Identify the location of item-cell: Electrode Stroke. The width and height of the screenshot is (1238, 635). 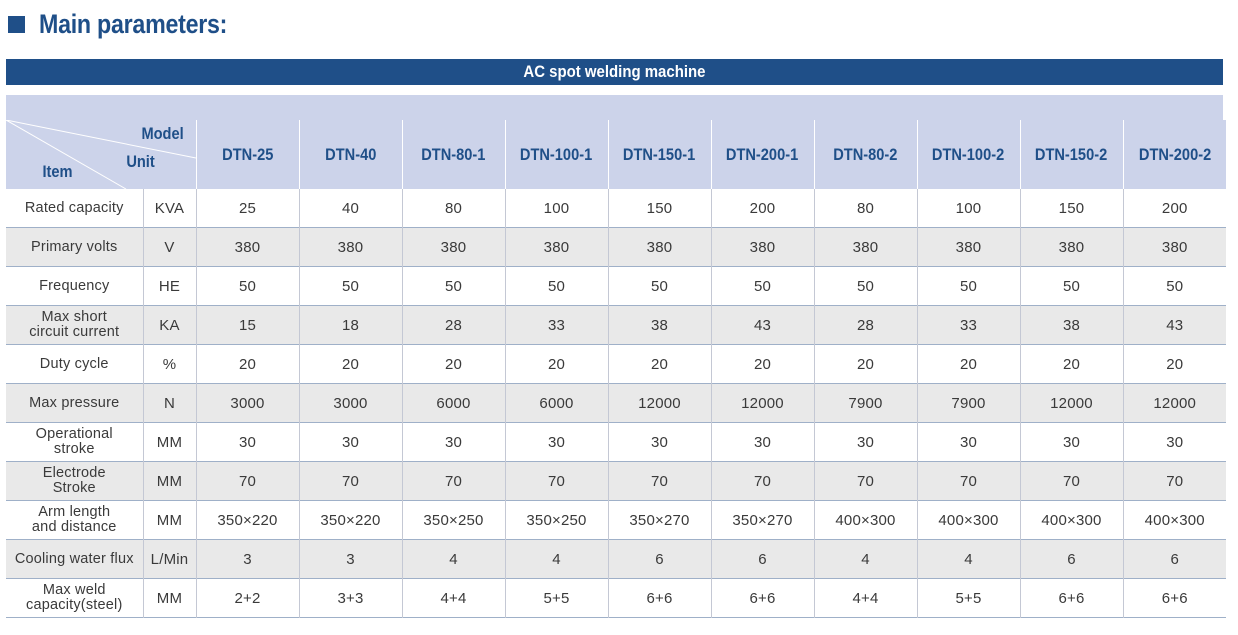
(74, 481).